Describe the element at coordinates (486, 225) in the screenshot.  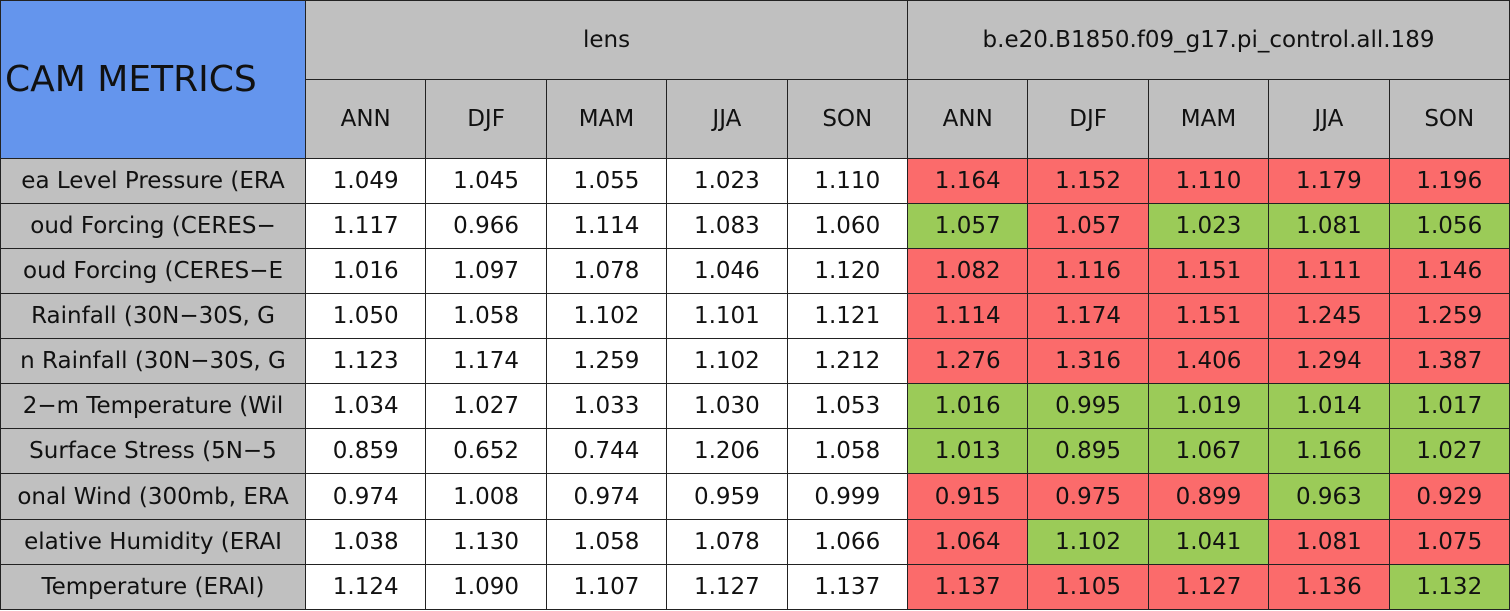
I see `lens-cell: 0.966` at that location.